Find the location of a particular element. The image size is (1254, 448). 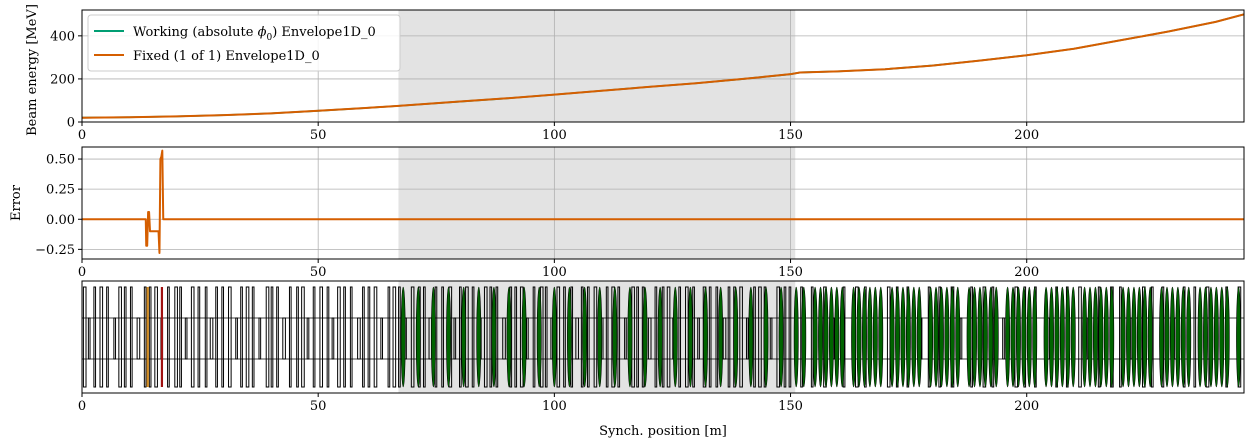

x-tick-label: 0 is located at coordinates (82, 135).